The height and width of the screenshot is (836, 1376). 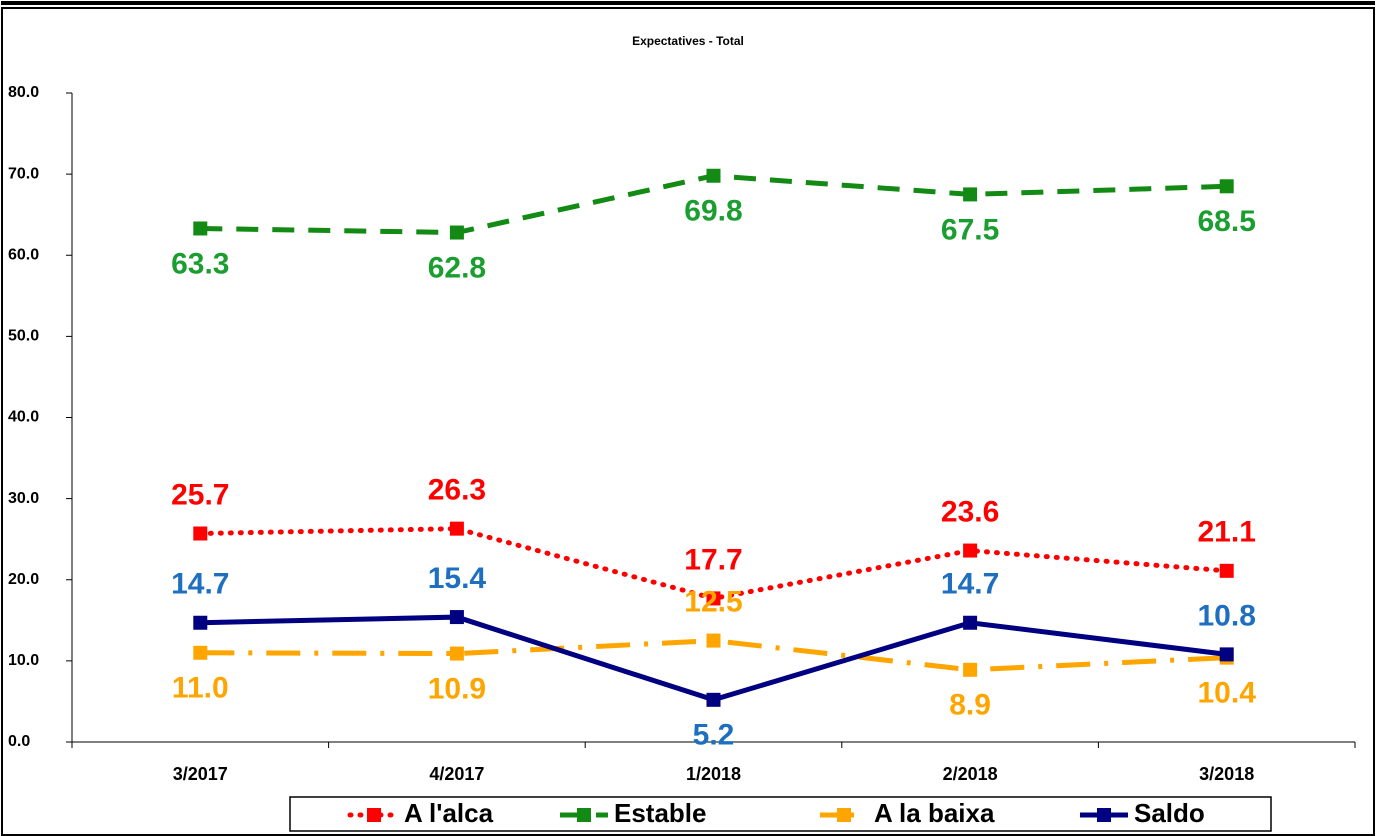 I want to click on x-tick-label: 2/2018, so click(x=970, y=774).